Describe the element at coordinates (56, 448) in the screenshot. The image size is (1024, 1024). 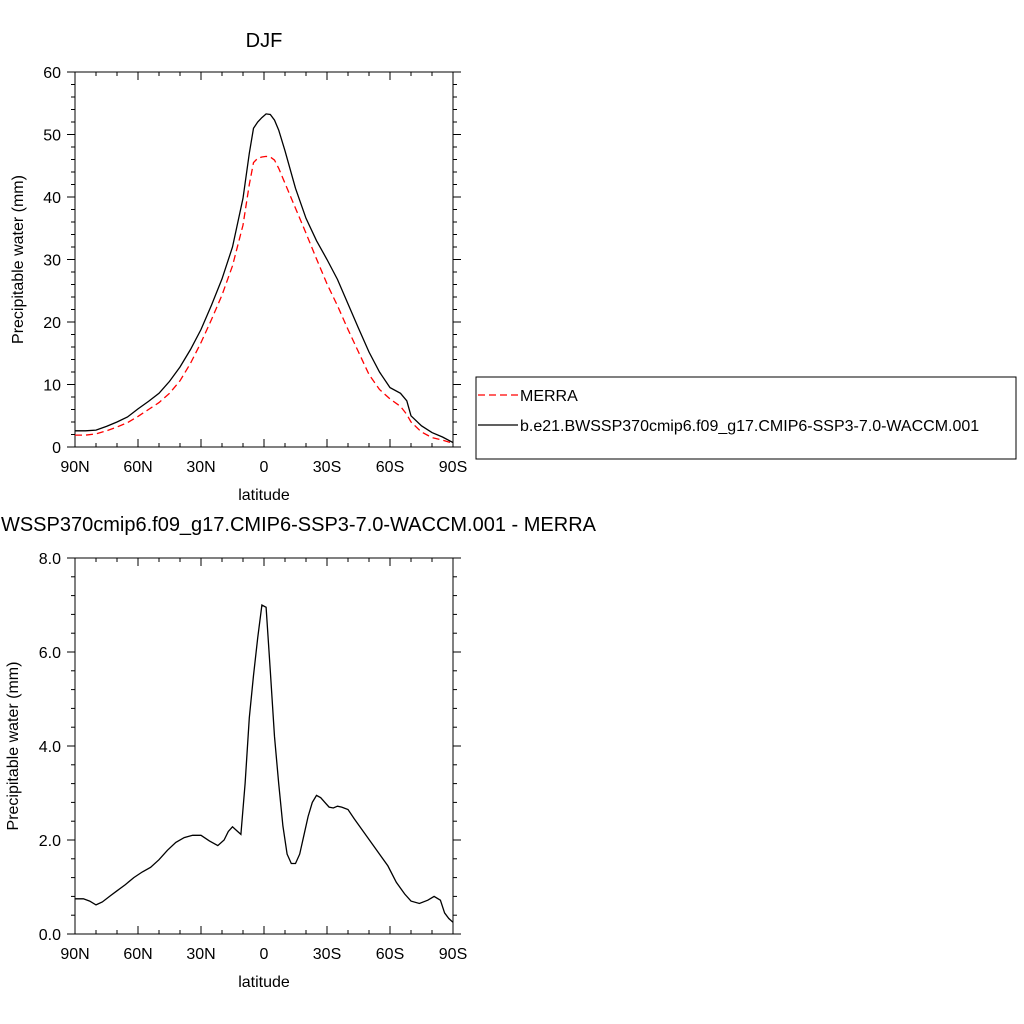
I see `y-tick-label: 0` at that location.